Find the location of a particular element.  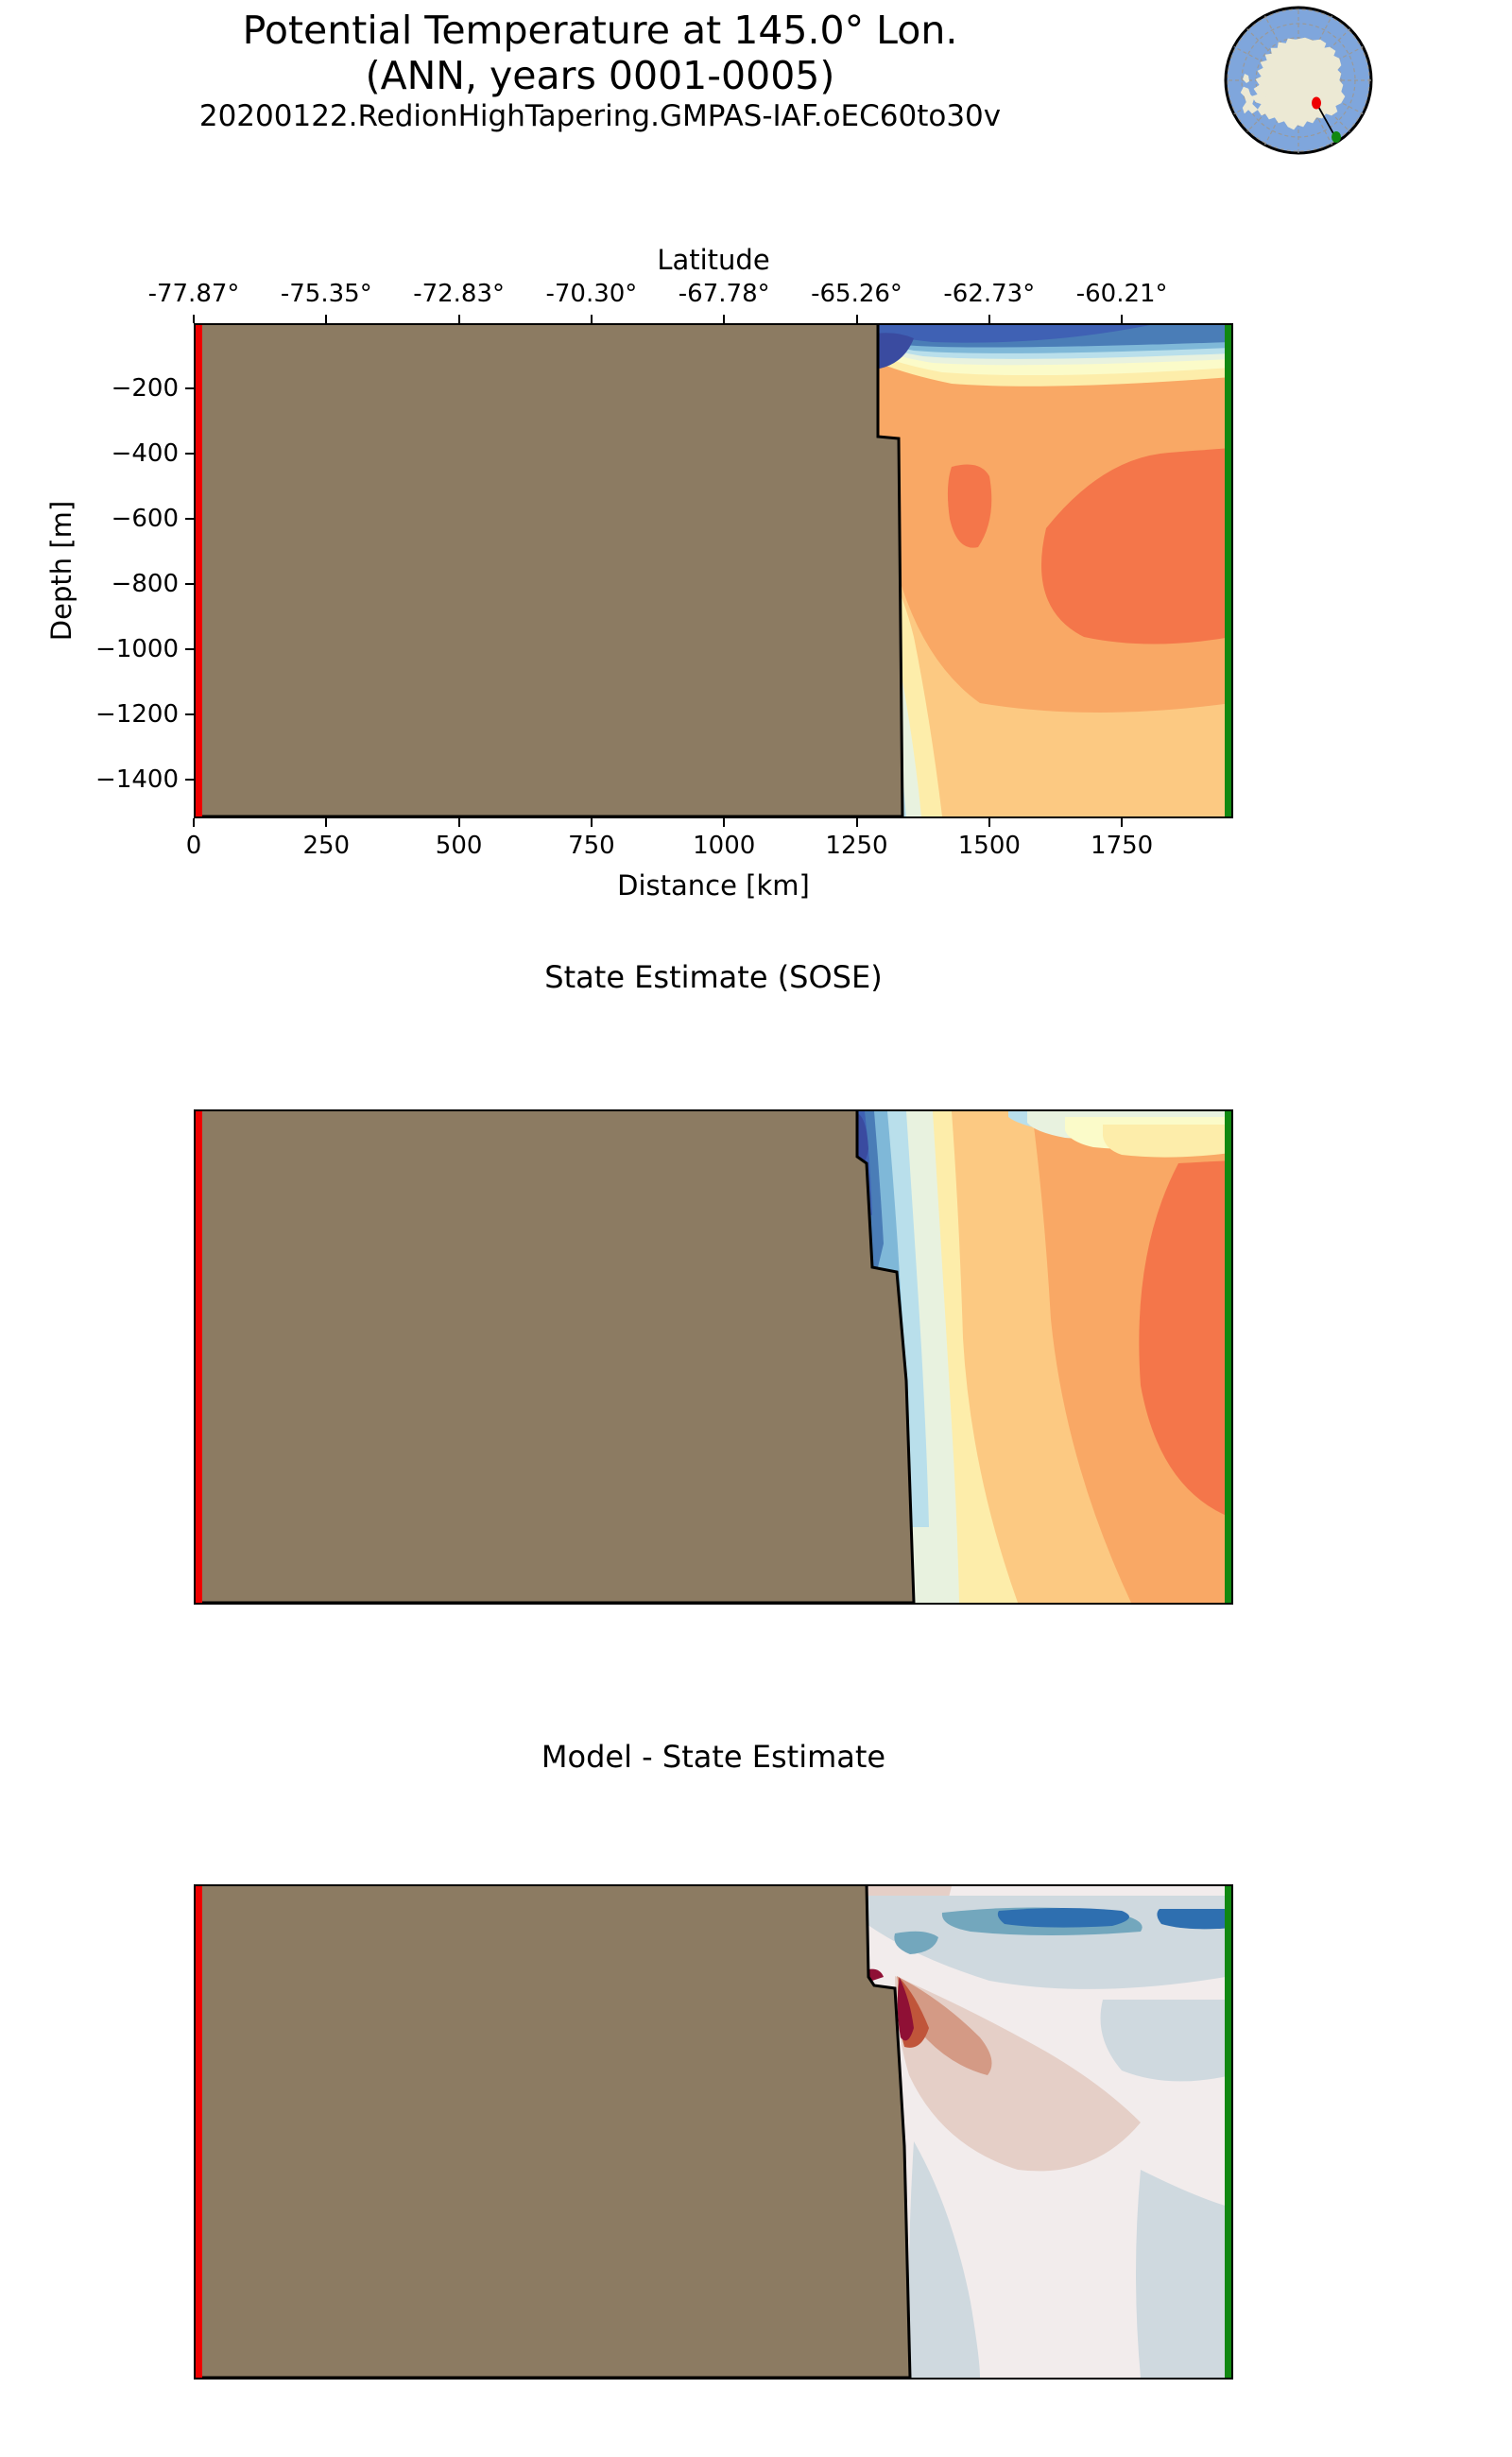

panel-difference-axes is located at coordinates (713, 2132).